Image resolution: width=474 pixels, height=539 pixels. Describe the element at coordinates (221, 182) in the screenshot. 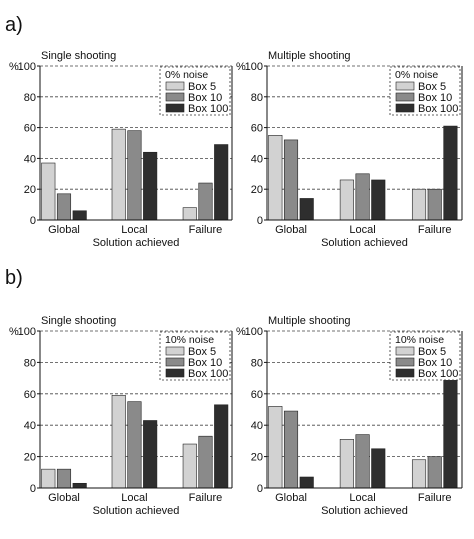

I see `chart0-bar-failure-box100` at that location.